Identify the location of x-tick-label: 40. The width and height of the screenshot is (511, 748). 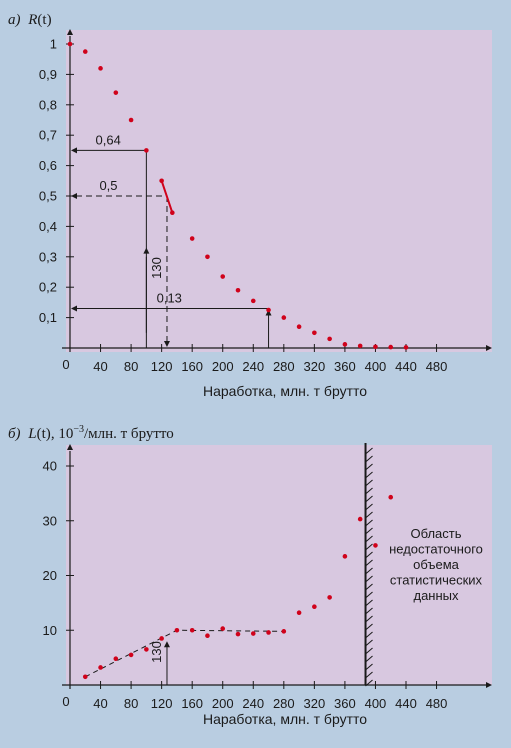
(100, 703).